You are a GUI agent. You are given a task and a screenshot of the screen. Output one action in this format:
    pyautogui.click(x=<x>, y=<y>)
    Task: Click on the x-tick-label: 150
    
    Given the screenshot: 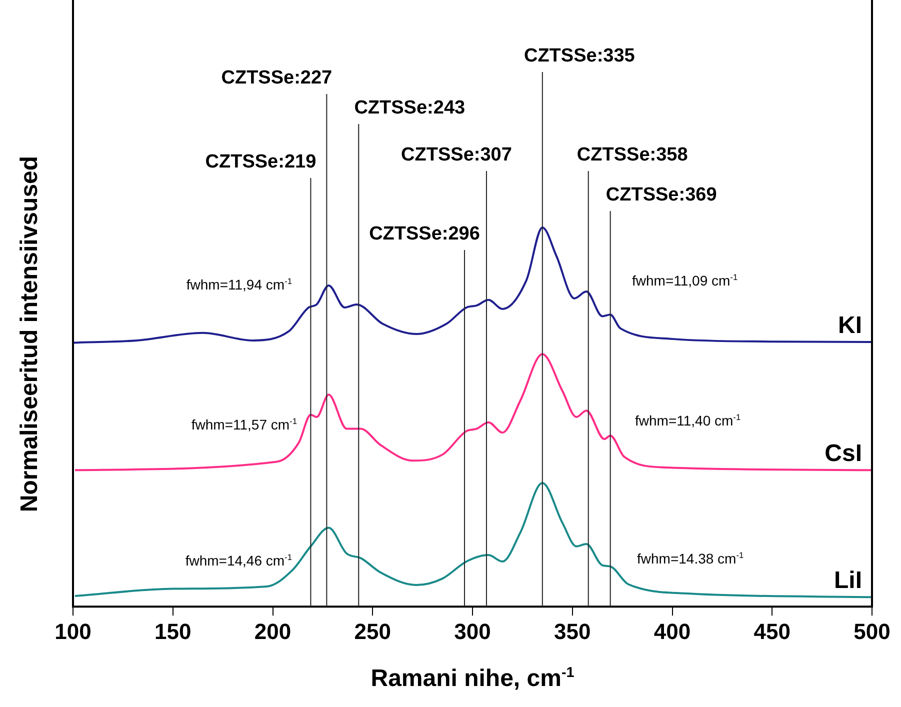 What is the action you would take?
    pyautogui.click(x=173, y=631)
    